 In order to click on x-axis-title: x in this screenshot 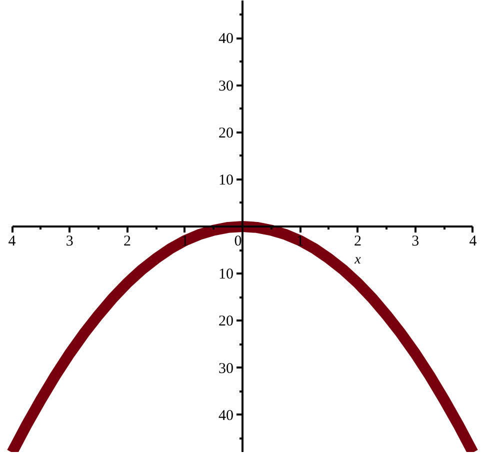, I will do `click(358, 260)`.